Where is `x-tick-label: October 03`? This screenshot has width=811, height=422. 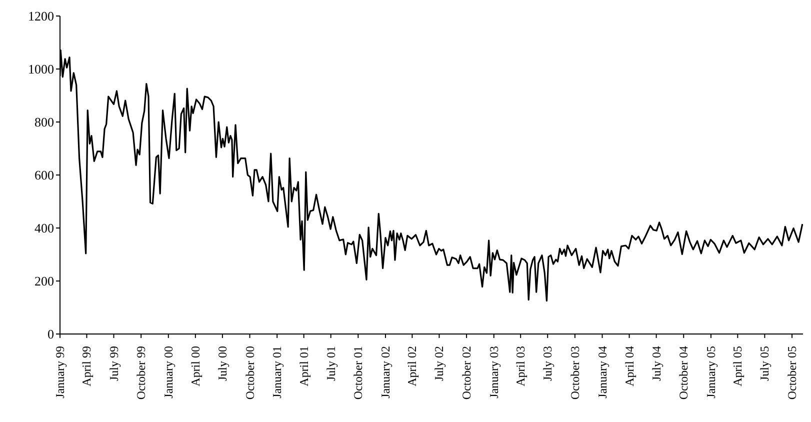
x-tick-label: October 03 is located at coordinates (575, 373).